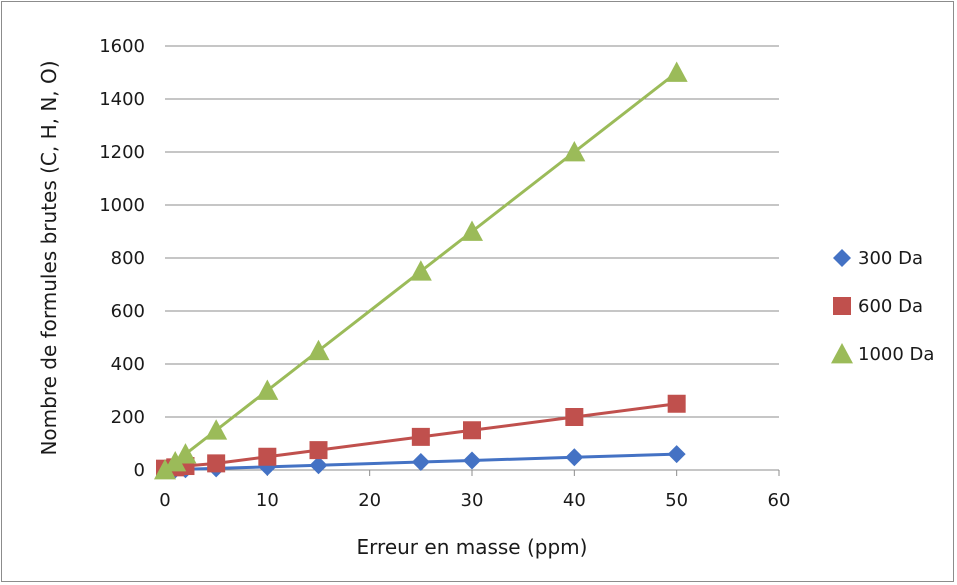 The width and height of the screenshot is (957, 585). Describe the element at coordinates (890, 306) in the screenshot. I see `legend-label: 600 Da` at that location.